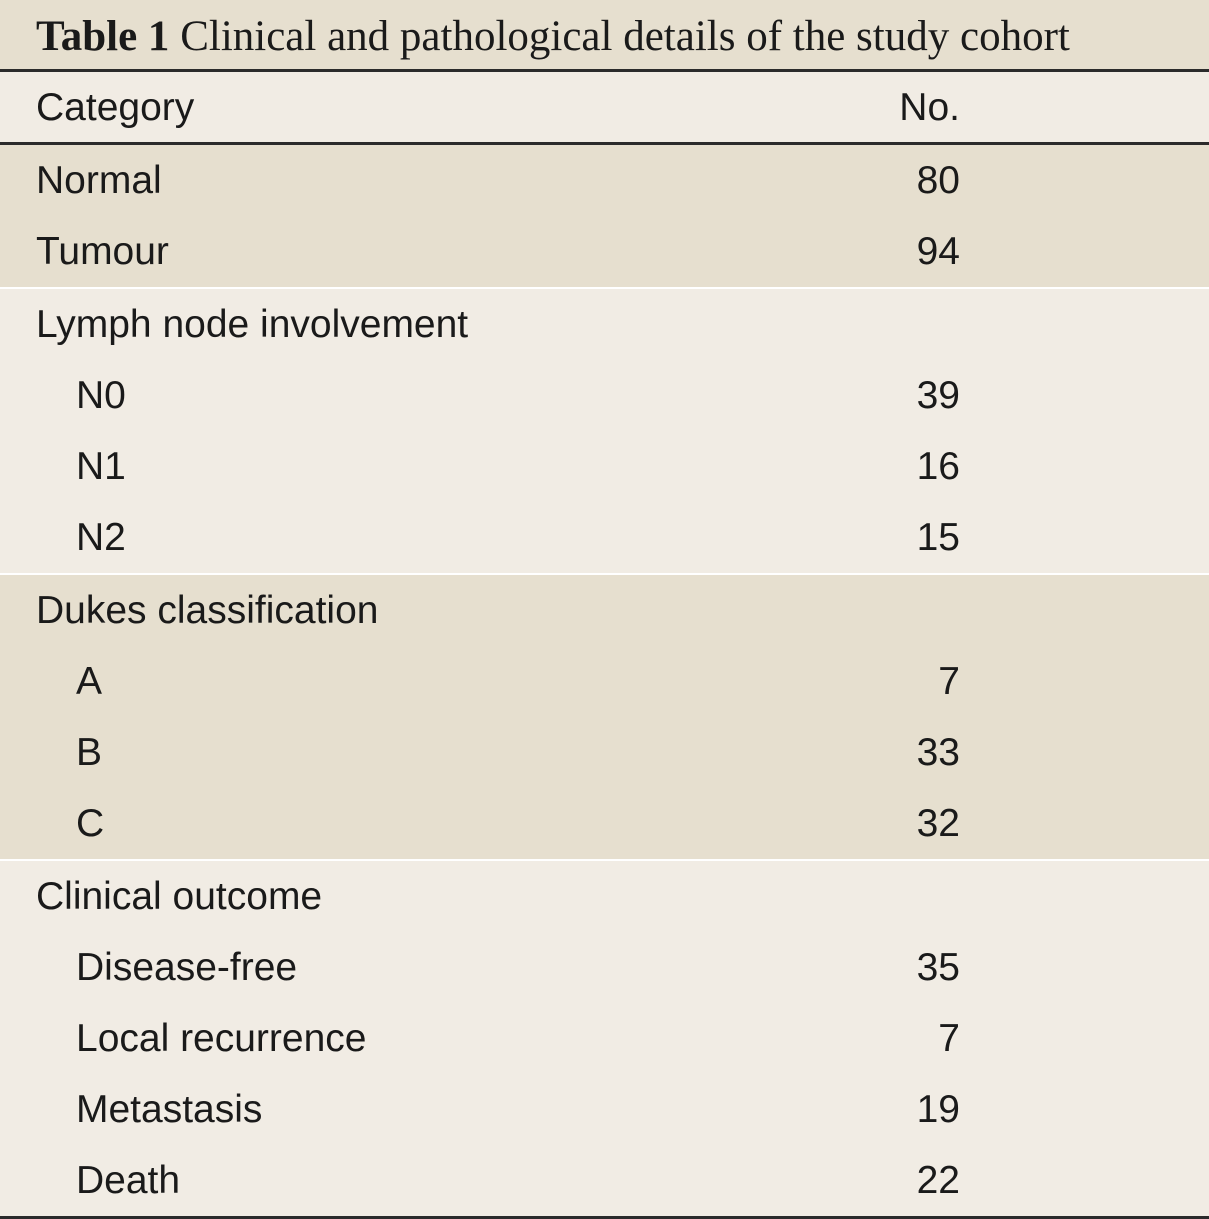 The width and height of the screenshot is (1209, 1219). I want to click on table-row: N0 39, so click(604, 395).